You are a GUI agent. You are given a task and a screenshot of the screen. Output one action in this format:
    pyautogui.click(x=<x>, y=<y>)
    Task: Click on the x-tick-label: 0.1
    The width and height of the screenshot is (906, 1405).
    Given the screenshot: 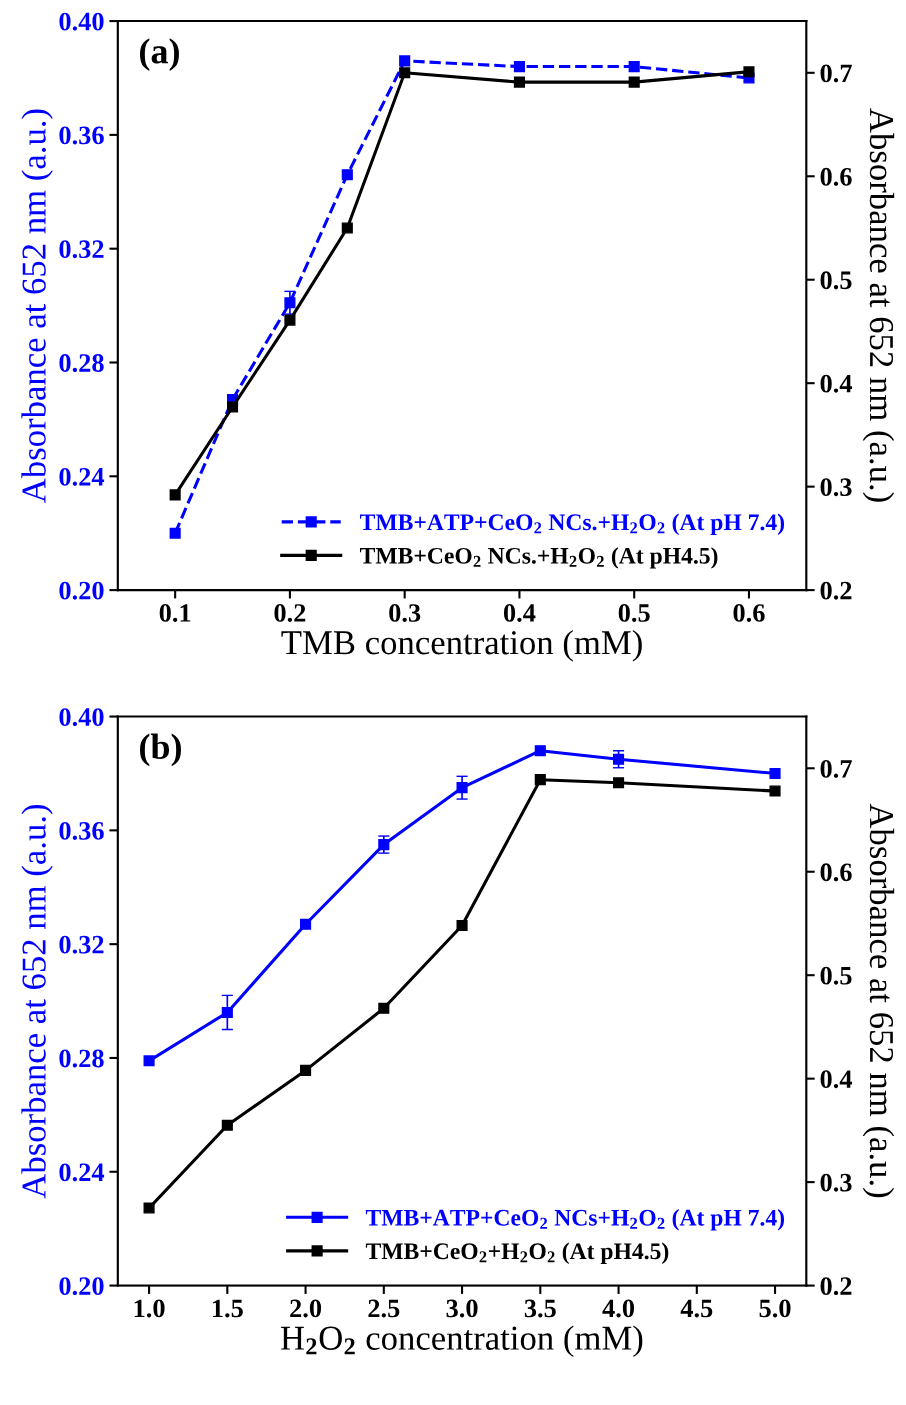 What is the action you would take?
    pyautogui.click(x=175, y=613)
    